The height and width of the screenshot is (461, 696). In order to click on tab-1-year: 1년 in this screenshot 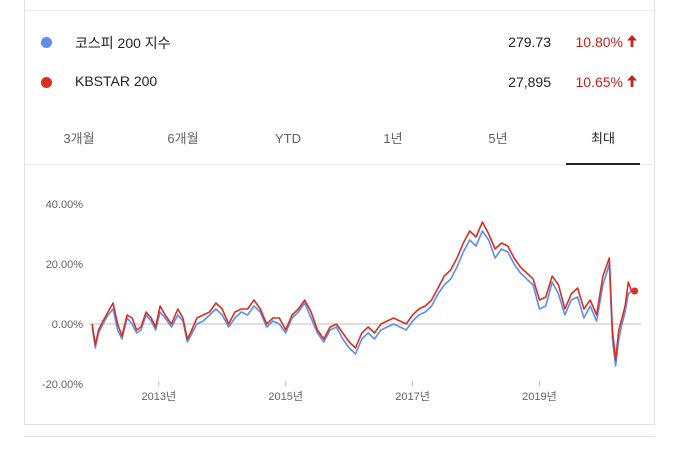, I will do `click(393, 138)`.